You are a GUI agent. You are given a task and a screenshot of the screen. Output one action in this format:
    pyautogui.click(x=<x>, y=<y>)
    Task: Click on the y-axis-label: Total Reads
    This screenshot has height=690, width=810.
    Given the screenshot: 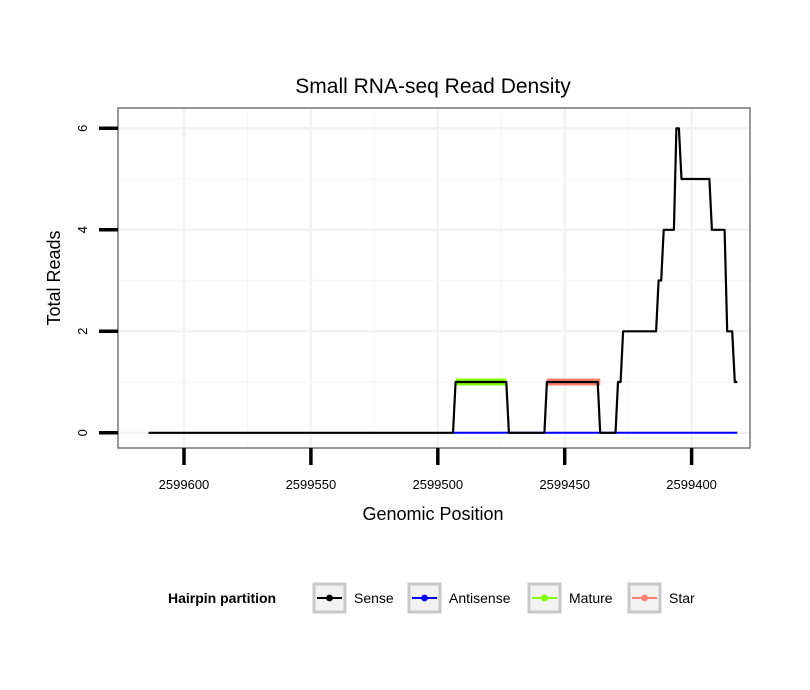 What is the action you would take?
    pyautogui.click(x=54, y=277)
    